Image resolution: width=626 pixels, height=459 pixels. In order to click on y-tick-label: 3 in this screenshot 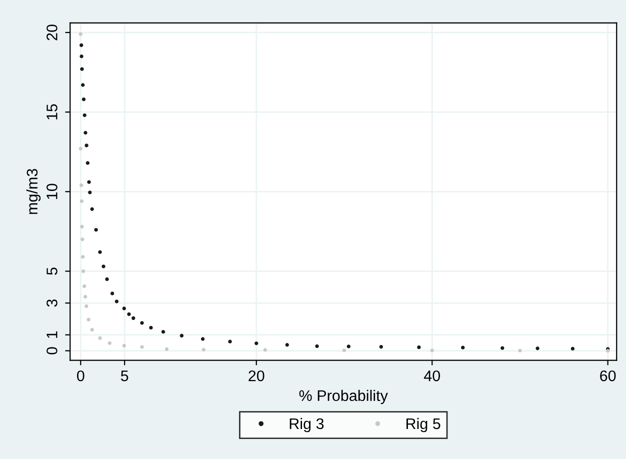, I will do `click(52, 303)`.